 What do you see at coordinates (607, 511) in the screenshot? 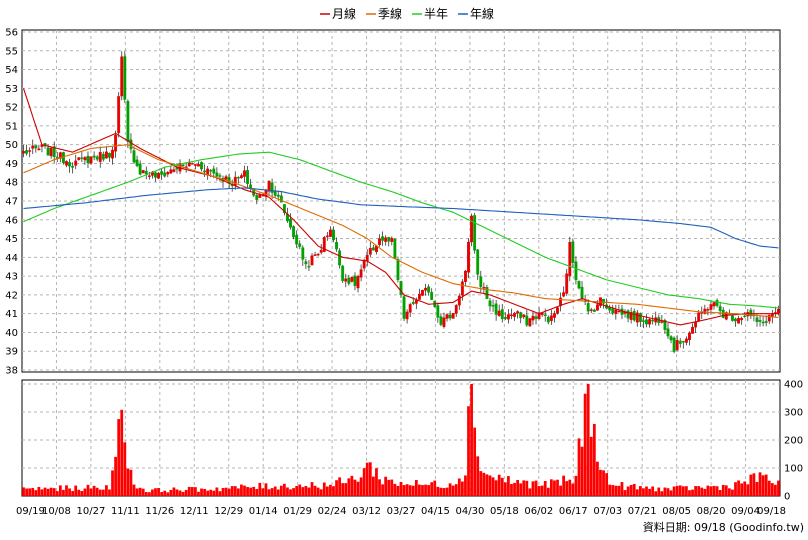
I see `date-tick-label: 07/03` at bounding box center [607, 511].